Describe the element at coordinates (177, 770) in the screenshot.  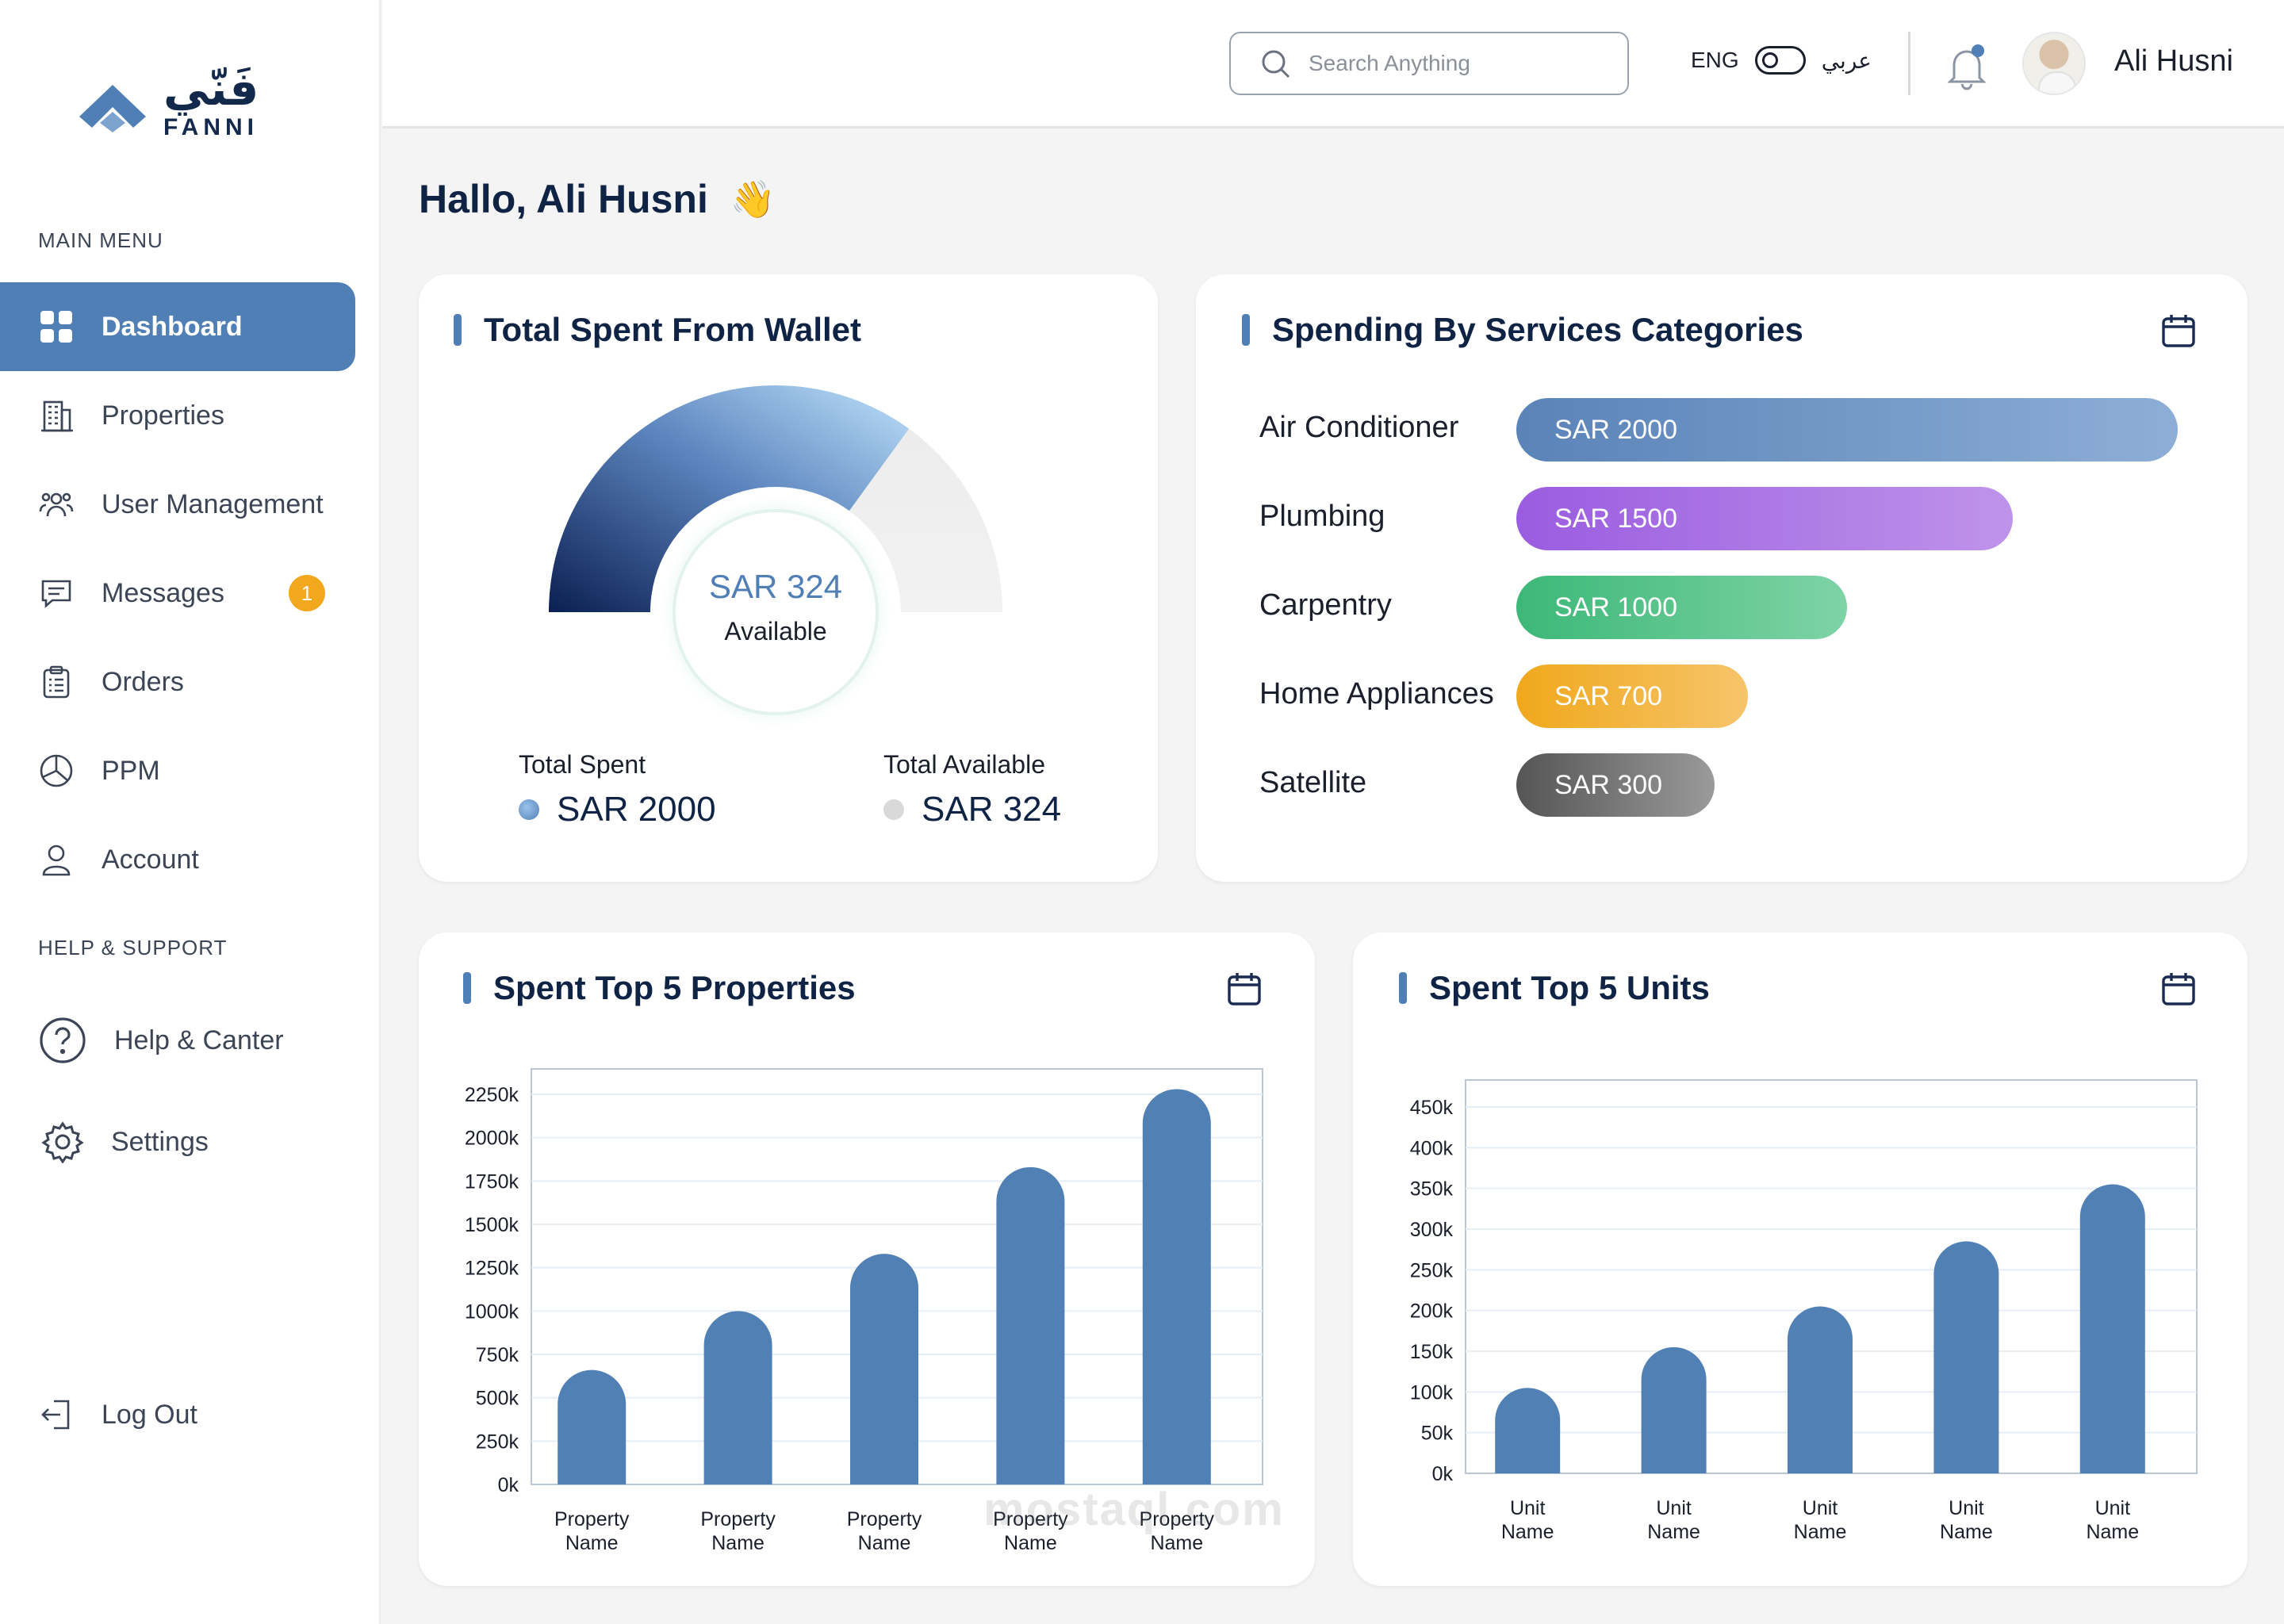
I see `sidebar-item-ppm: PPM` at that location.